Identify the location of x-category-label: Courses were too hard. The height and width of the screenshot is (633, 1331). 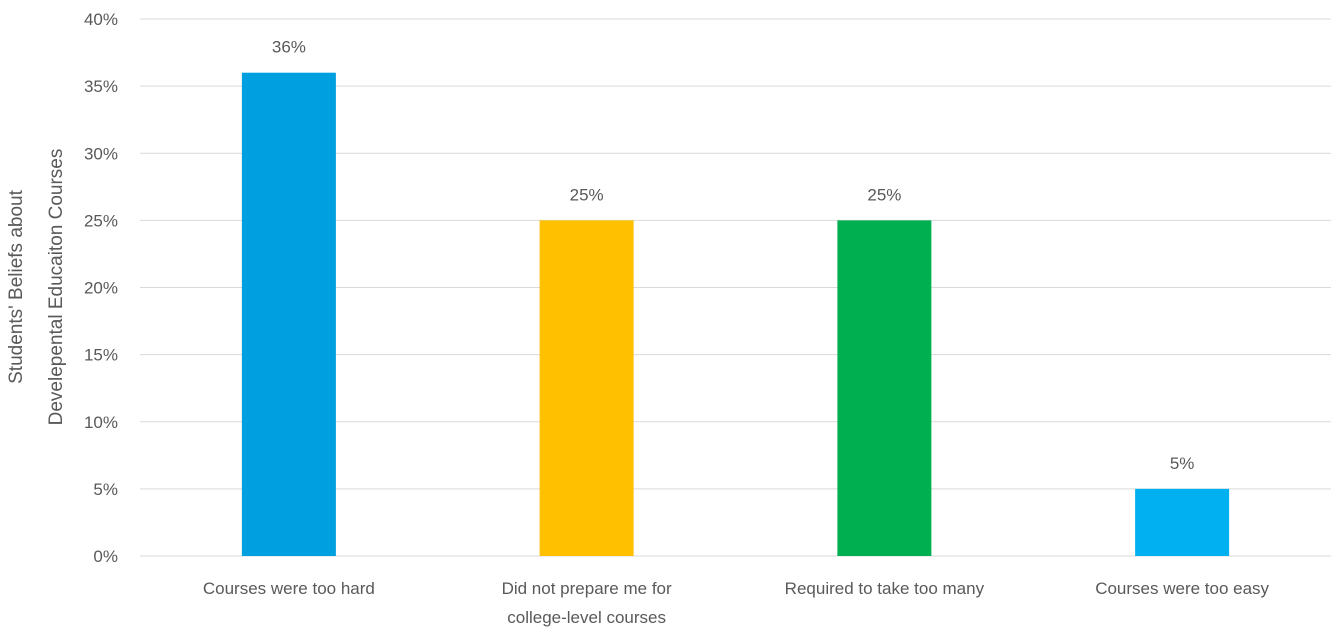
(289, 588).